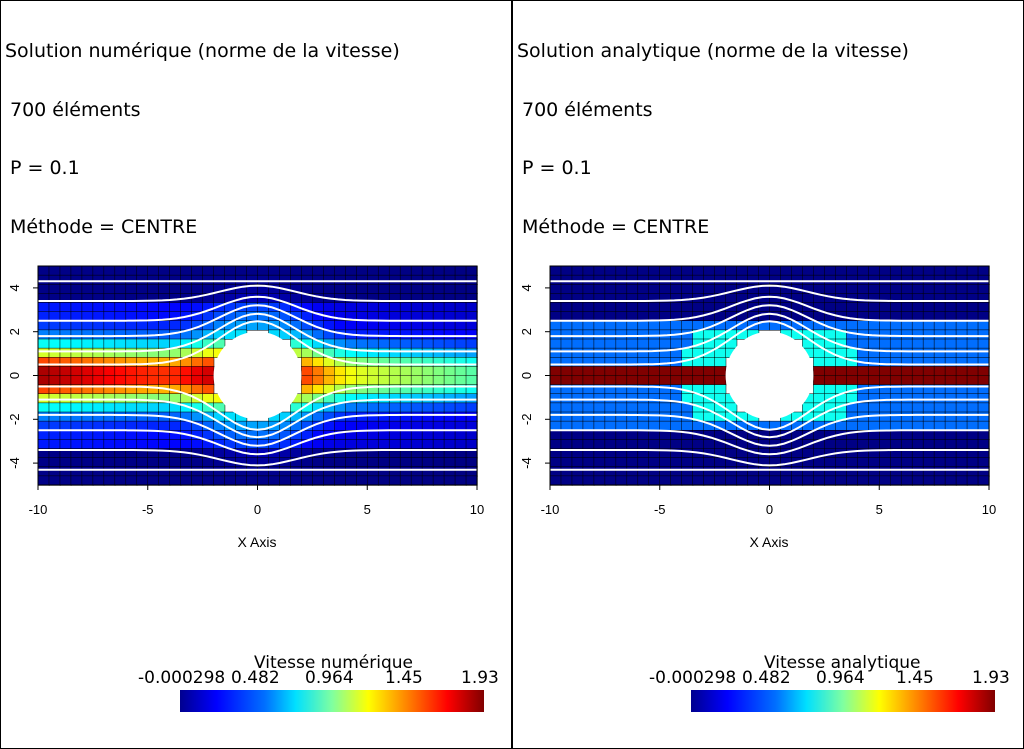 The image size is (1024, 749). Describe the element at coordinates (333, 663) in the screenshot. I see `colorbar-title: Vitesse numérique` at that location.